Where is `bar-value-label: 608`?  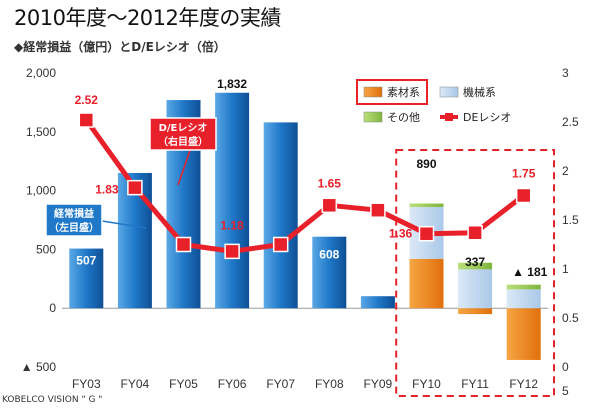
bar-value-label: 608 is located at coordinates (329, 255).